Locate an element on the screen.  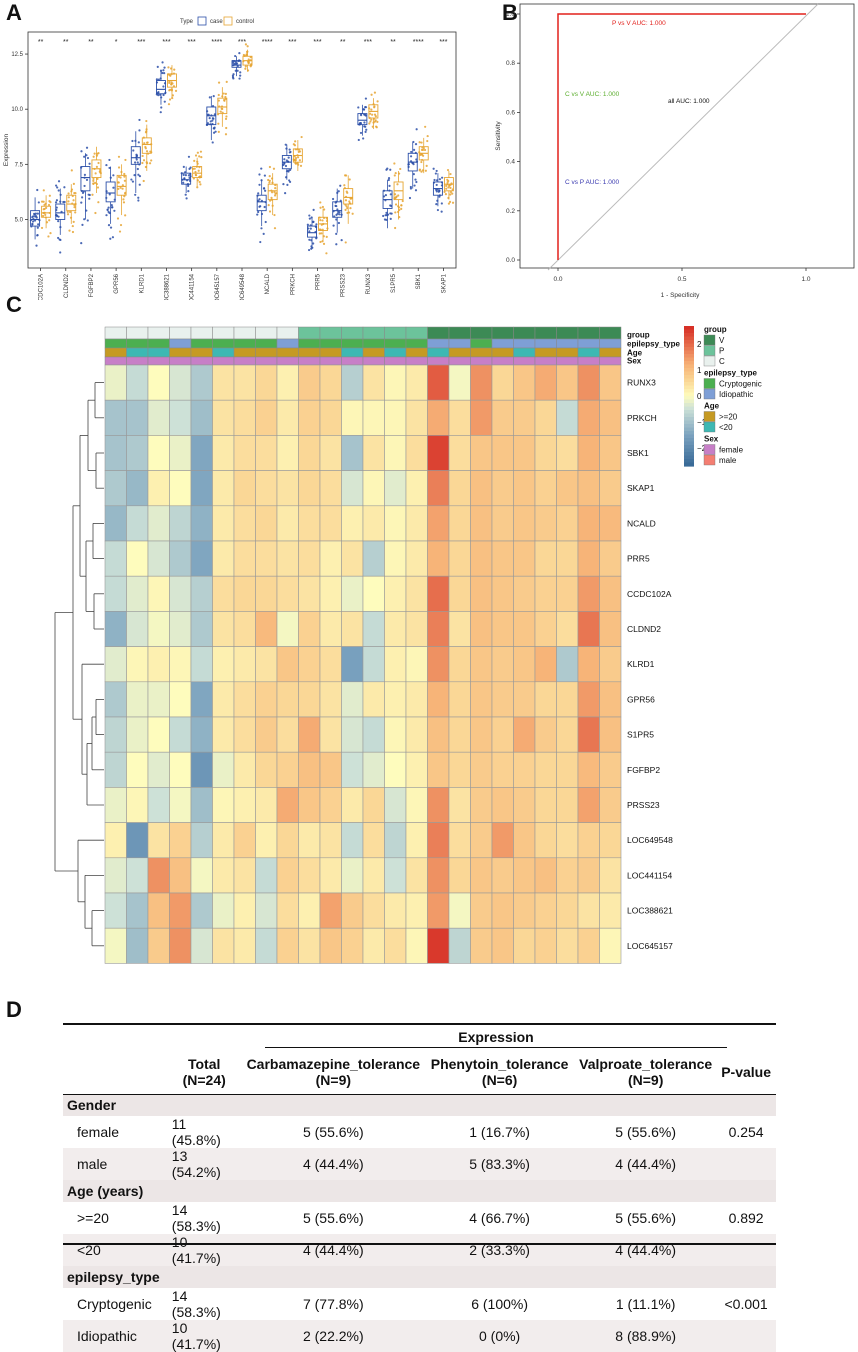
colorbar-tick-label: 2 is located at coordinates (699, 344).